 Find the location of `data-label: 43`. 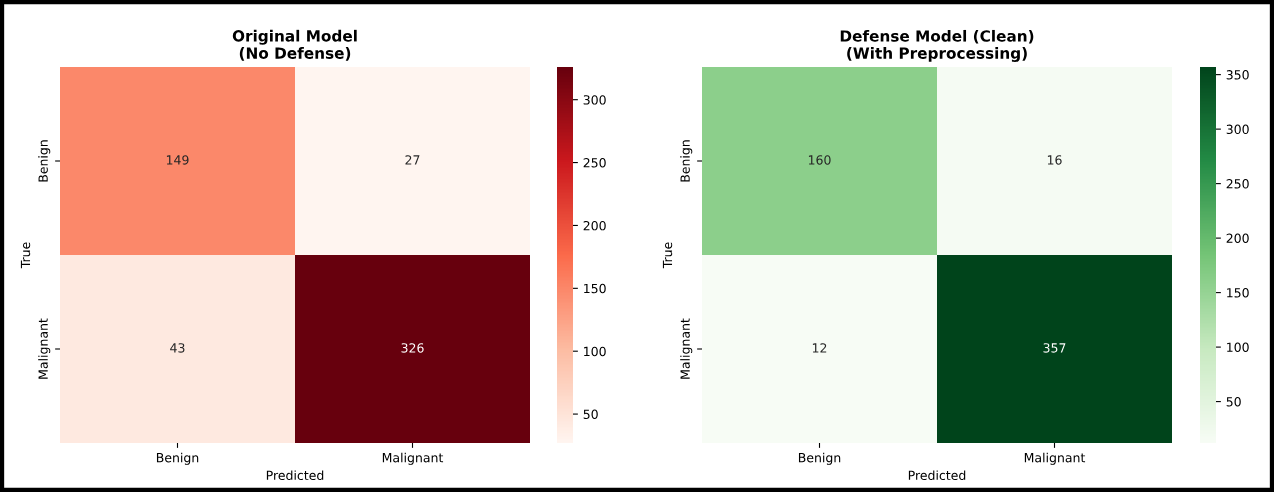

data-label: 43 is located at coordinates (177, 348).